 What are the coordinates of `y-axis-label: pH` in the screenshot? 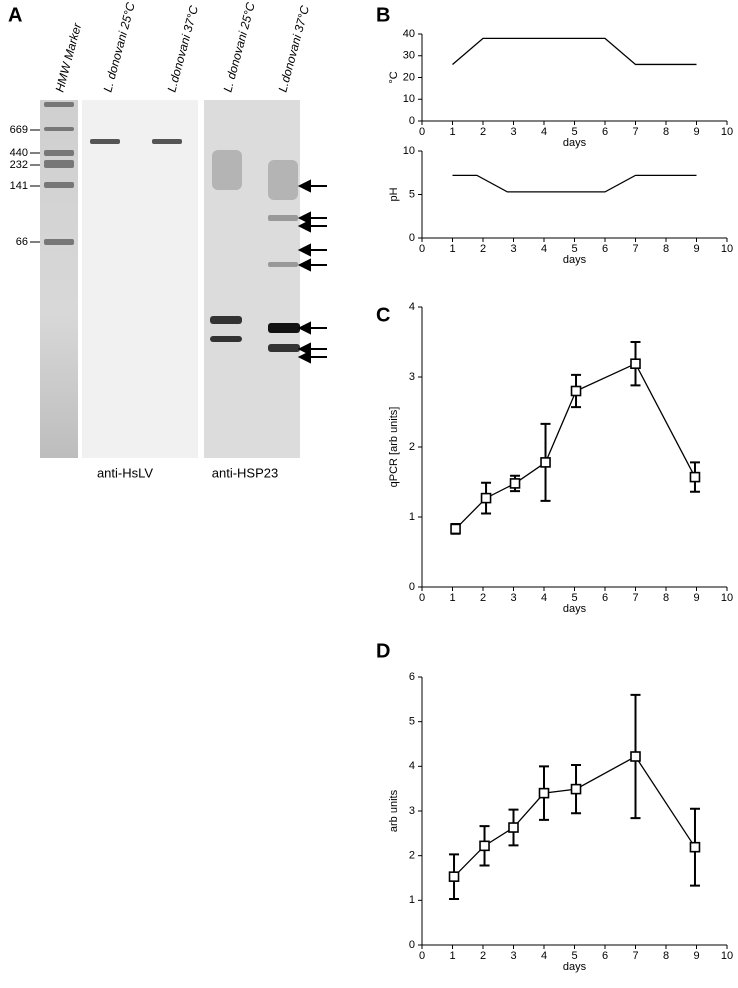 It's located at (394, 194).